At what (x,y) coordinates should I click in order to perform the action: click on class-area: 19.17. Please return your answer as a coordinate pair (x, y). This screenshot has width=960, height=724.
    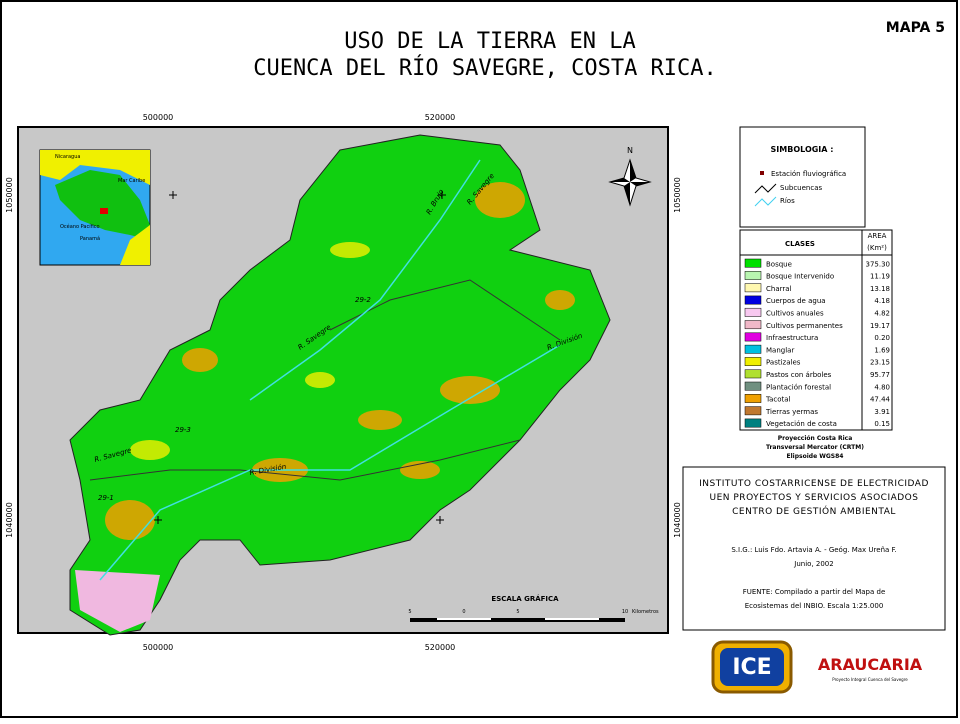
    Looking at the image, I should click on (880, 326).